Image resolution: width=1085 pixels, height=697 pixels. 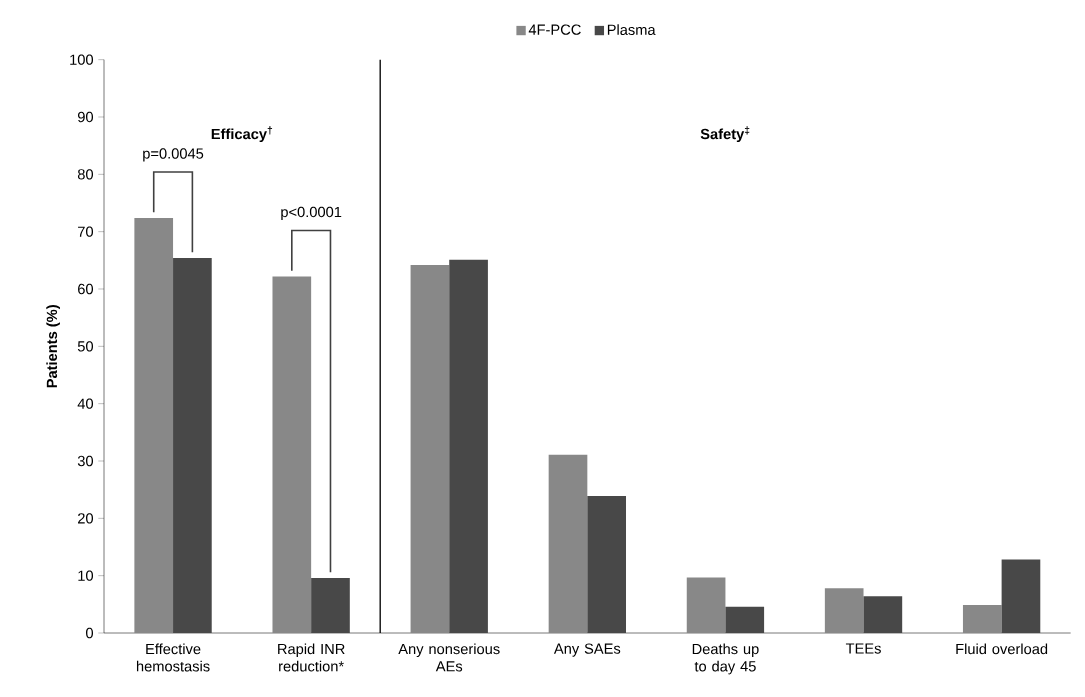 What do you see at coordinates (242, 134) in the screenshot?
I see `annotation: Efficacy$^{†}$` at bounding box center [242, 134].